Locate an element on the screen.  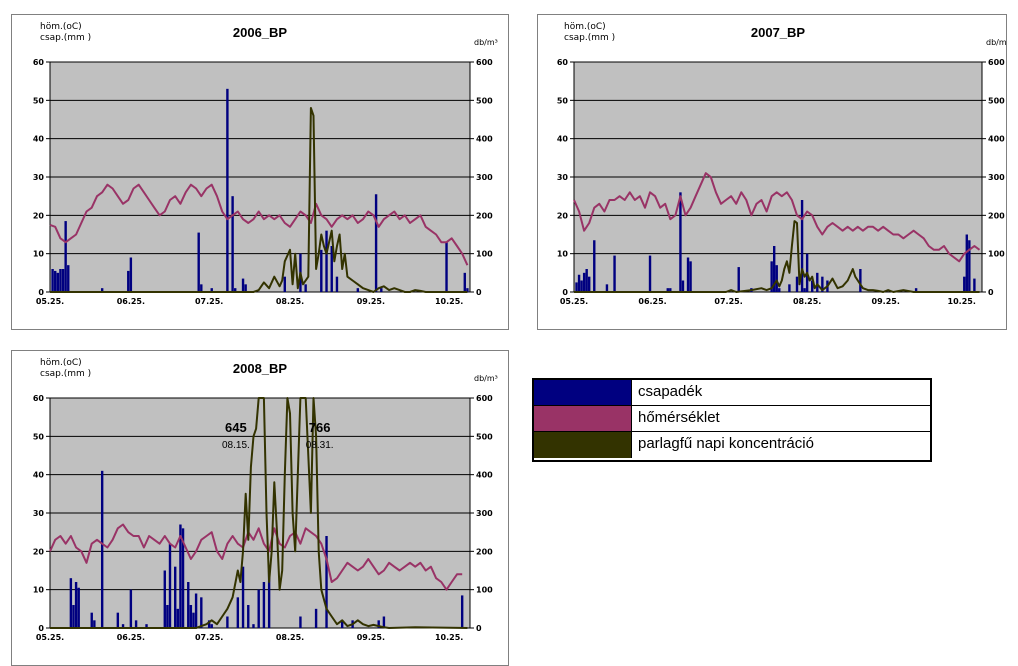
y-left-tick-label: 20 is located at coordinates (39, 215).